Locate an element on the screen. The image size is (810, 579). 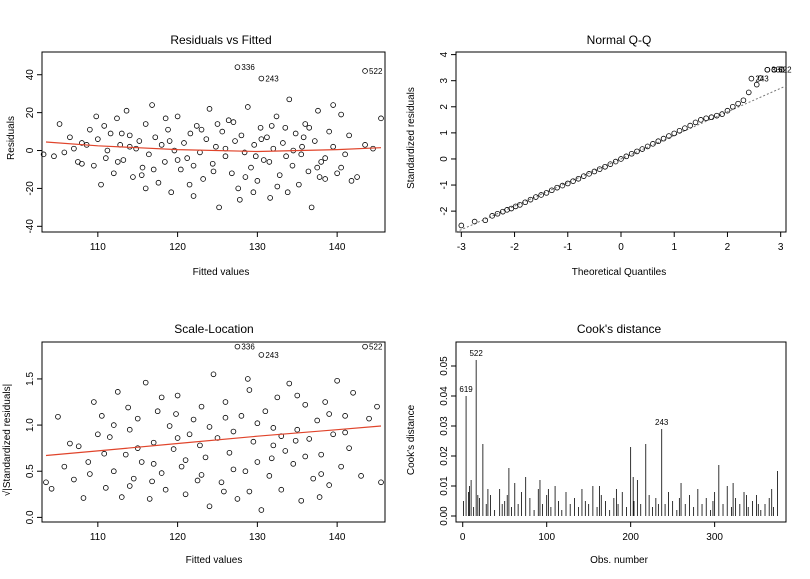
sl-ytick-label: 1.5 is located at coordinates (30, 379).